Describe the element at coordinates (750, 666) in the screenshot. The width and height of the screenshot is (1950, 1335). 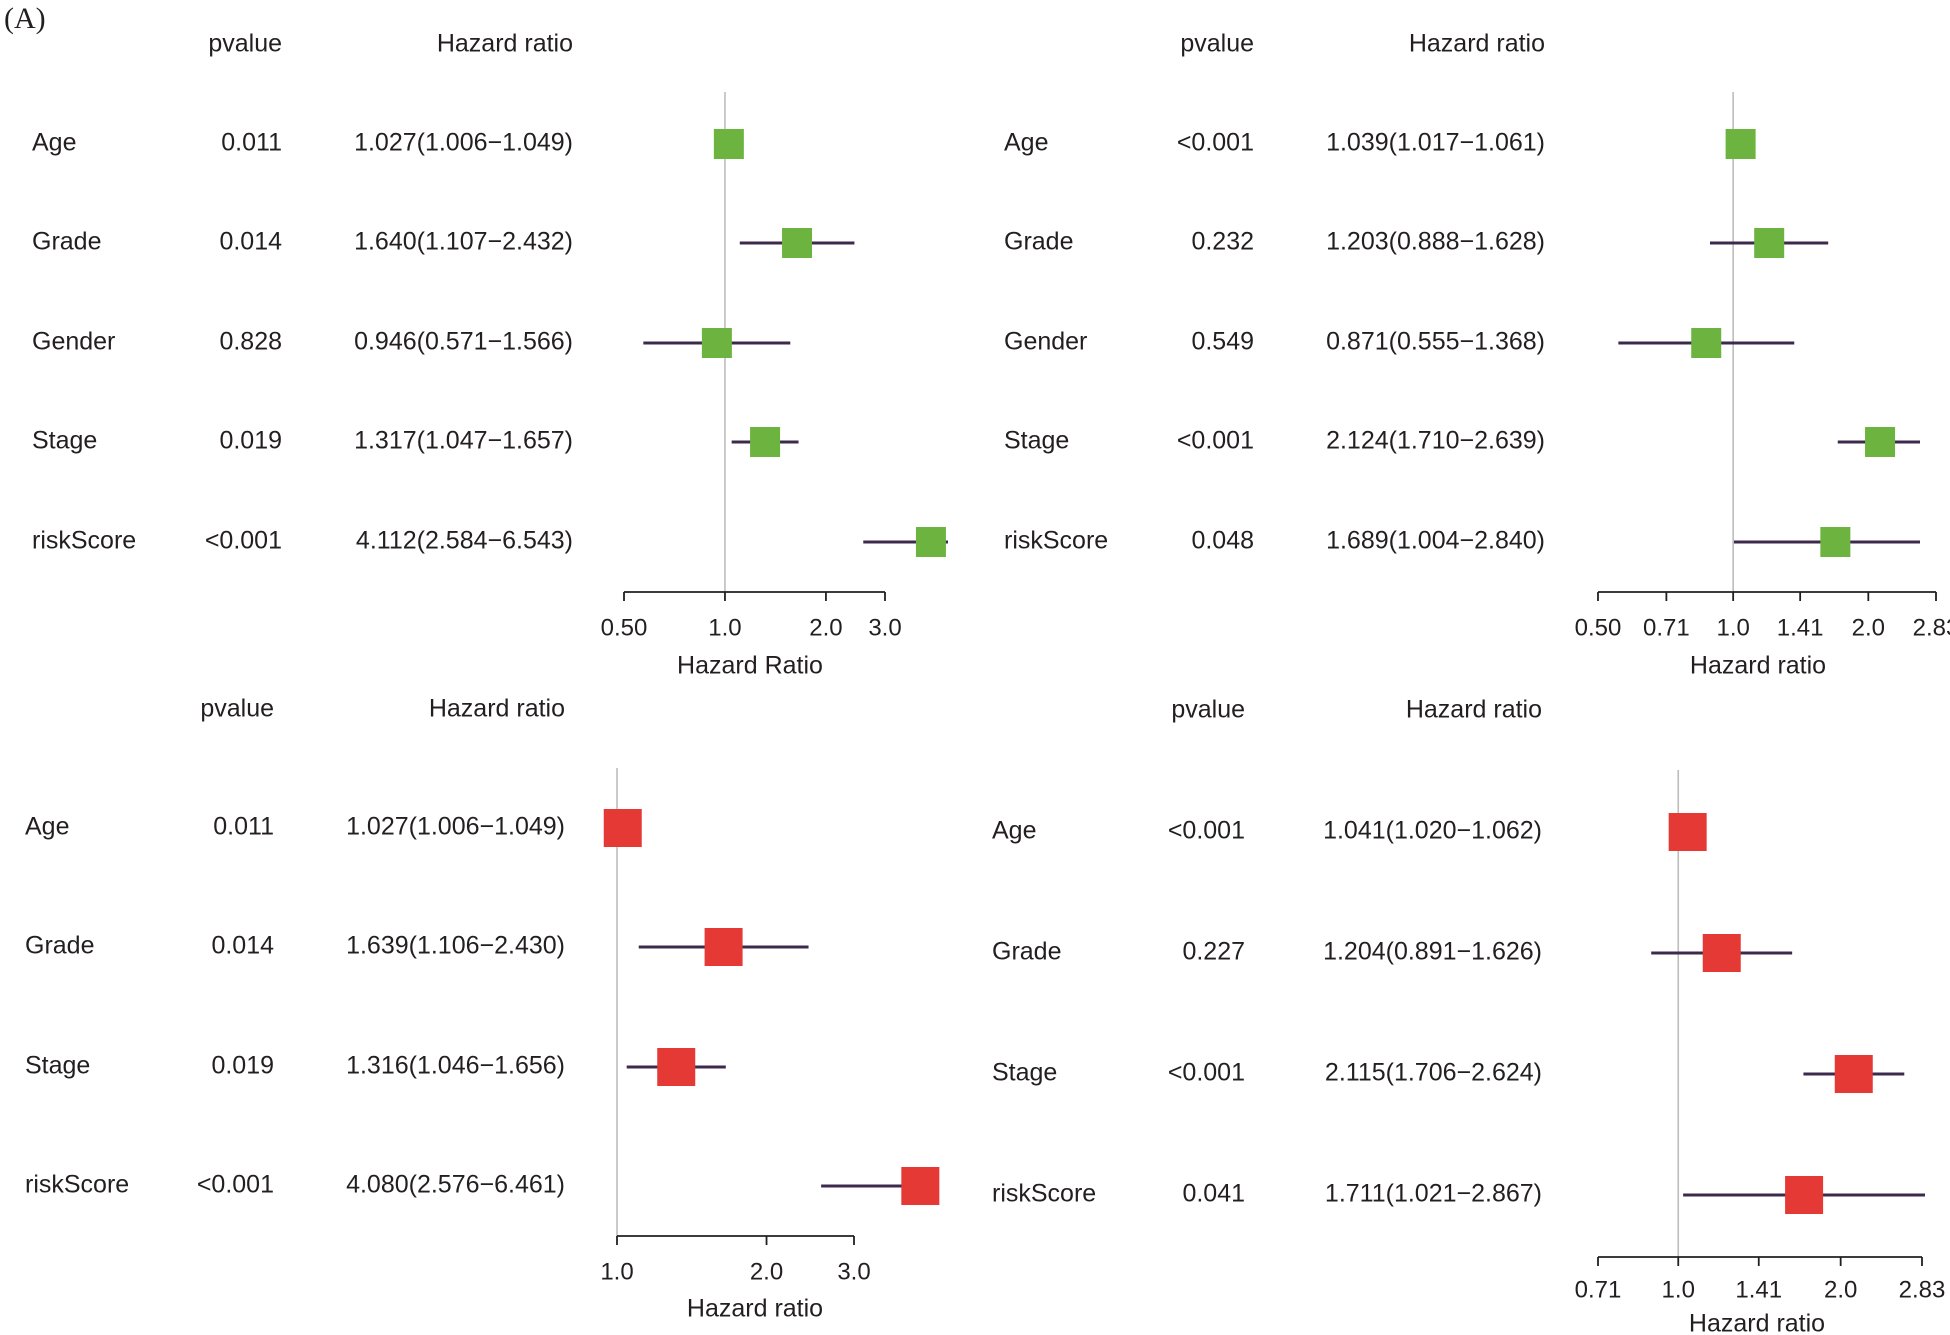
I see `x-axis-label: Hazard Ratio` at that location.